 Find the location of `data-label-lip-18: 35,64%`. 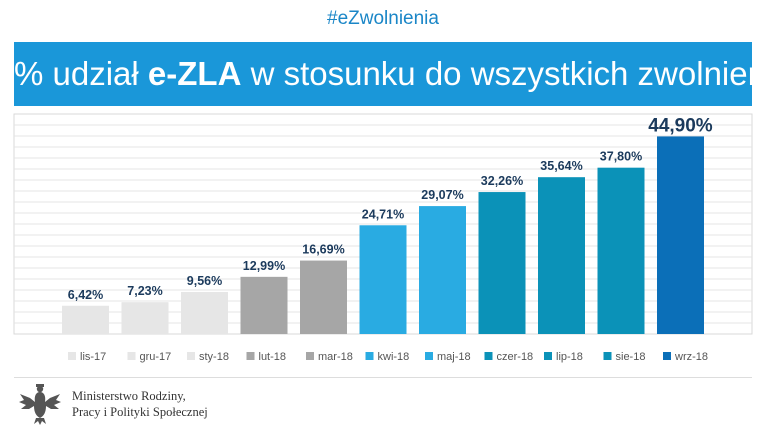

data-label-lip-18: 35,64% is located at coordinates (561, 166).